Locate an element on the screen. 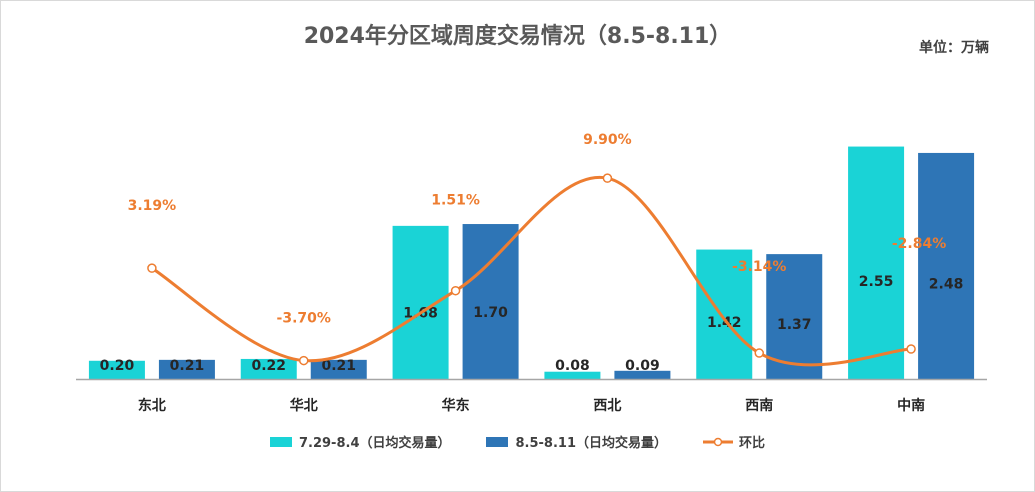 This screenshot has width=1035, height=492. bar-label-1-1: 0.22 is located at coordinates (268, 366).